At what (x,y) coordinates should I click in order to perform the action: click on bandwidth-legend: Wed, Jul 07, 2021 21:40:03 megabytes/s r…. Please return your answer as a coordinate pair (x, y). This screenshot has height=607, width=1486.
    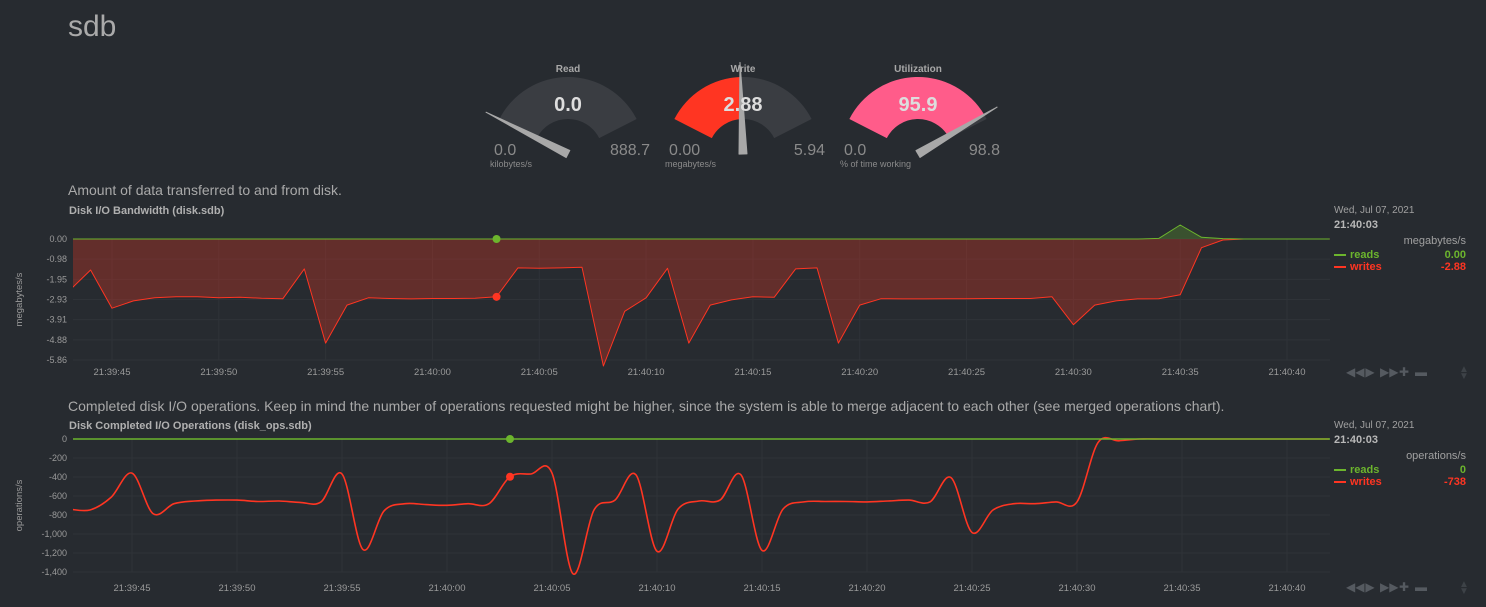
    Looking at the image, I should click on (1400, 239).